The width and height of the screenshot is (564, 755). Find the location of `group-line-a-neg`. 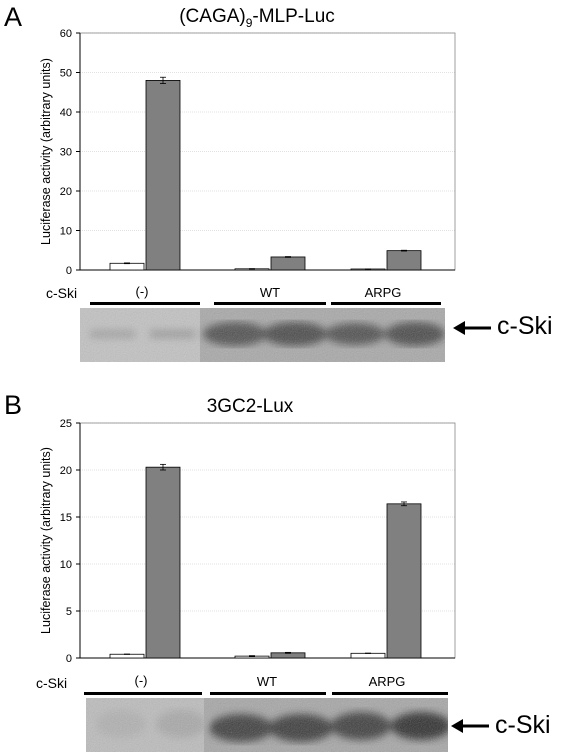

group-line-a-neg is located at coordinates (145, 303).